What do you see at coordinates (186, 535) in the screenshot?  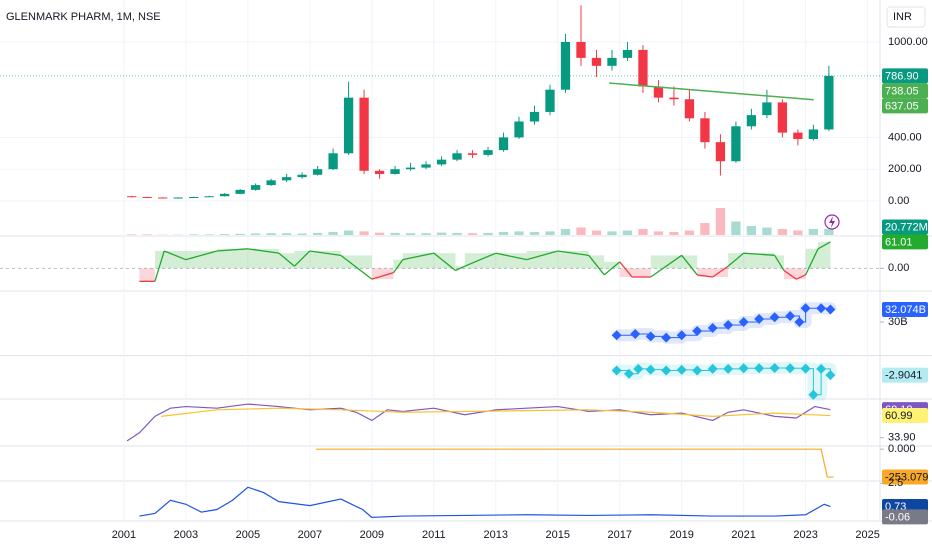 I see `x-tick-label: 2003` at bounding box center [186, 535].